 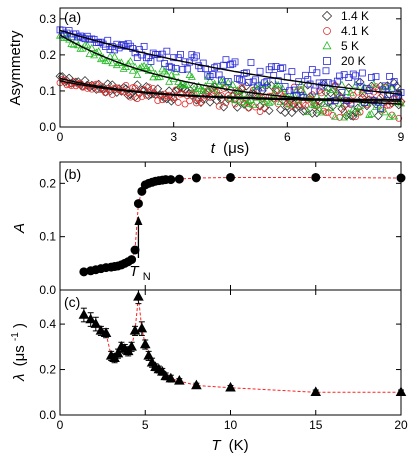 I want to click on legend-label: 1.4 K, so click(x=355, y=16).